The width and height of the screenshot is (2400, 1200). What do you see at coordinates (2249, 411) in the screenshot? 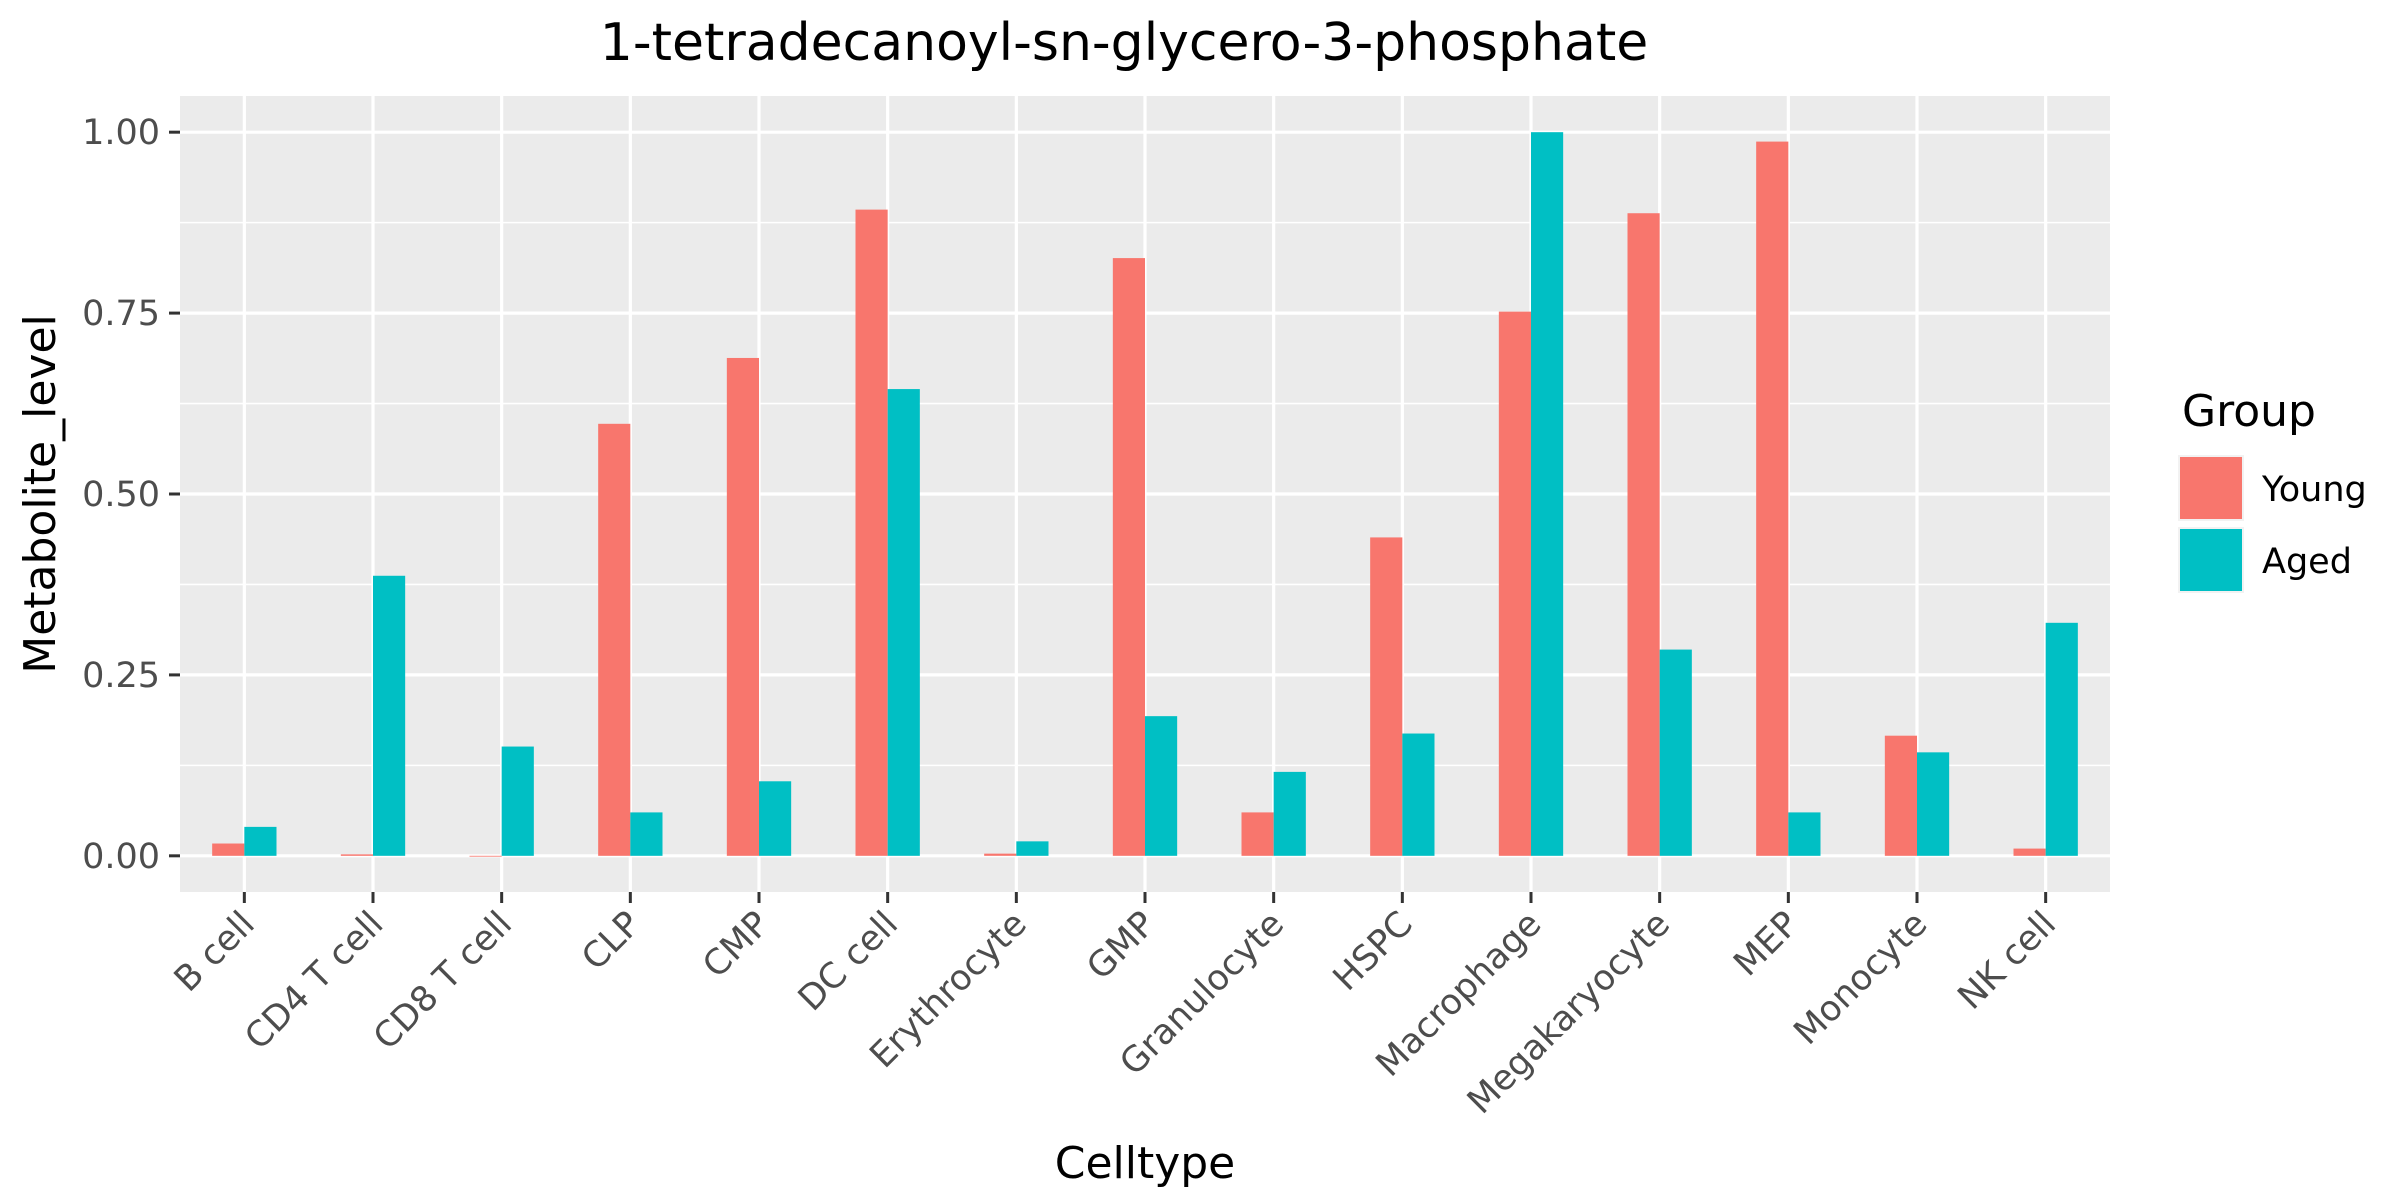
I see `legend-title: Group` at bounding box center [2249, 411].